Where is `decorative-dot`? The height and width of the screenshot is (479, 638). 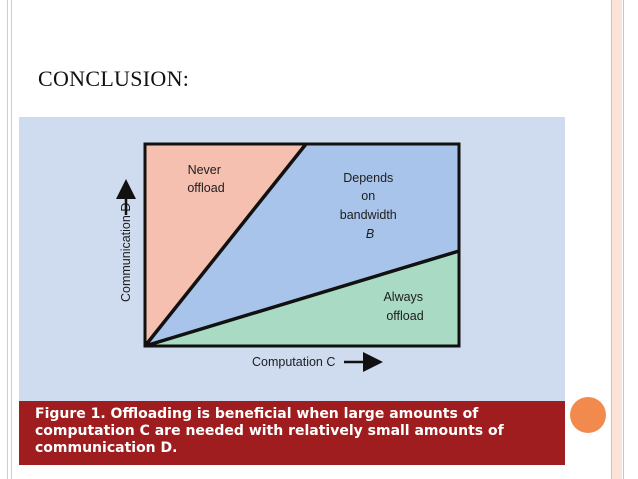 decorative-dot is located at coordinates (588, 415).